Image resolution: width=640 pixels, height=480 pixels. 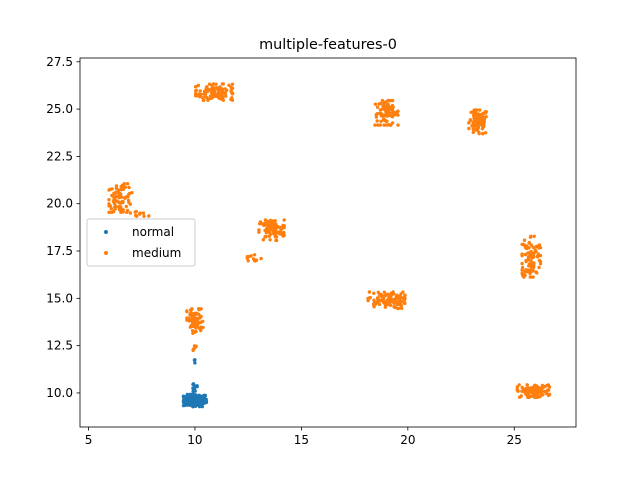 I want to click on legend: normal medium, so click(x=141, y=242).